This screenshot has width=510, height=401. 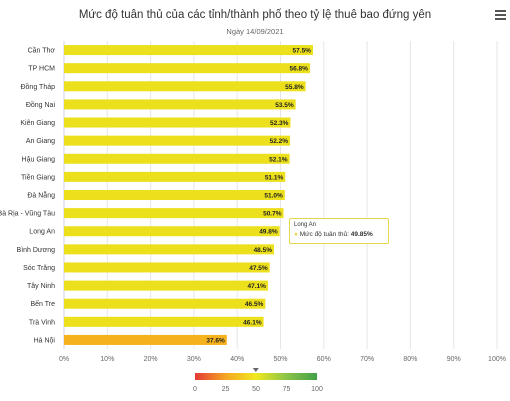 I want to click on category-label: Đồng Nai, so click(x=41, y=104).